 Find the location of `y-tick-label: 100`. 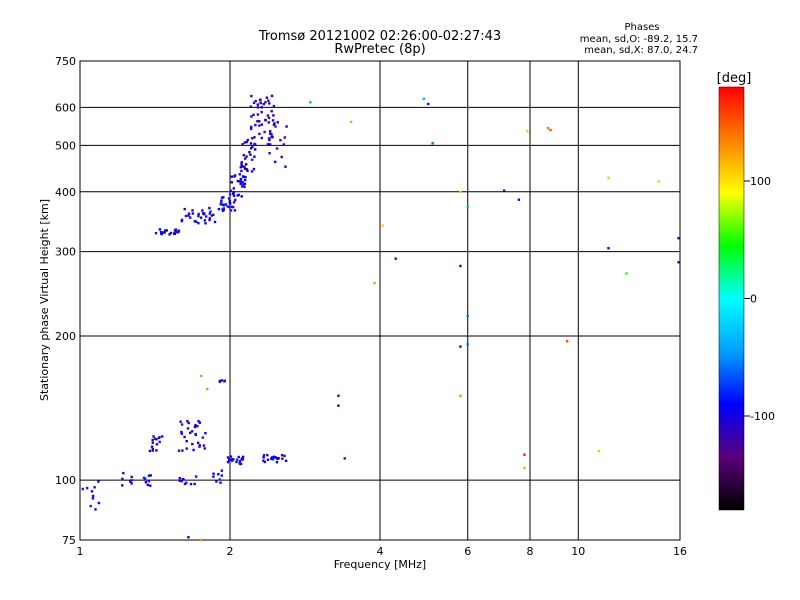

y-tick-label: 100 is located at coordinates (65, 480).